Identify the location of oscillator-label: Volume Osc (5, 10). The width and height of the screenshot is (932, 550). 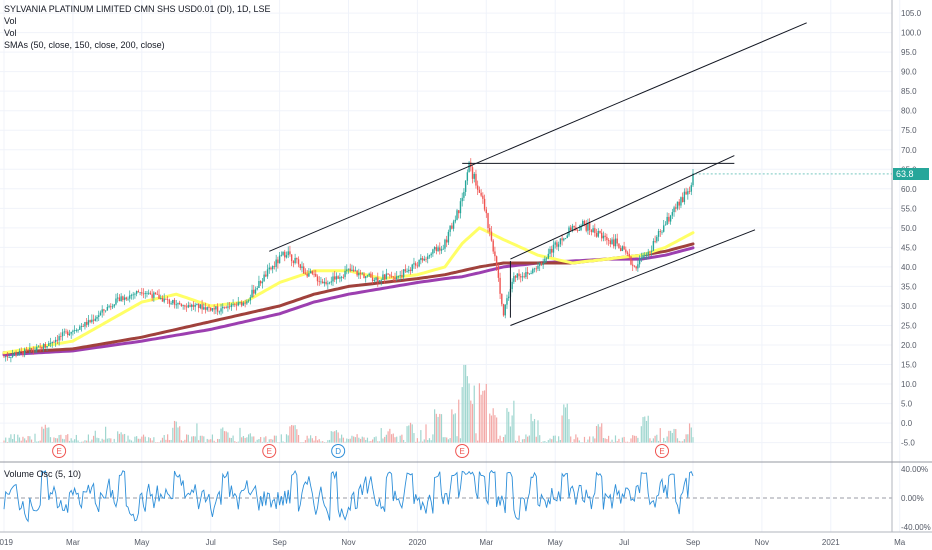
(43, 474).